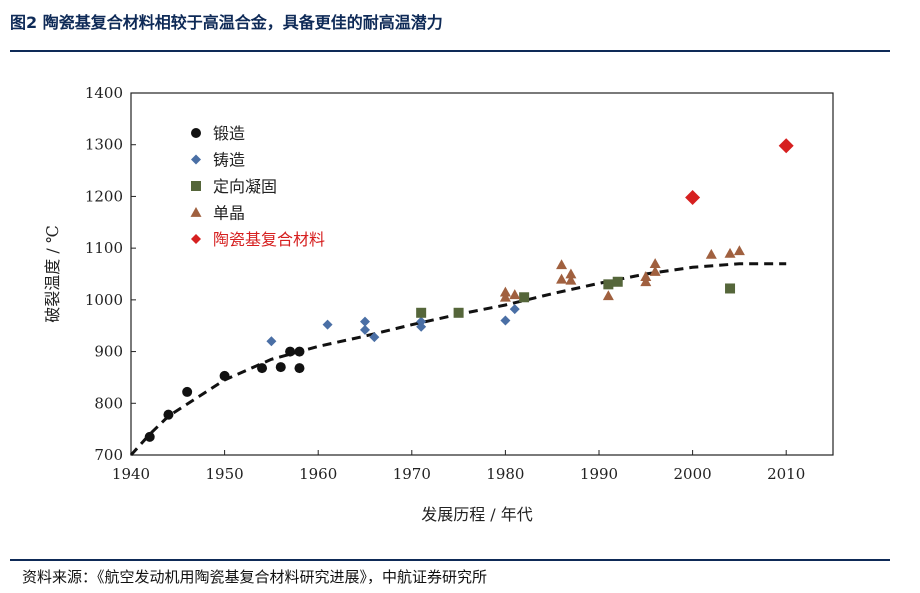 The image size is (920, 593). I want to click on legend-label-2: 铸造, so click(229, 160).